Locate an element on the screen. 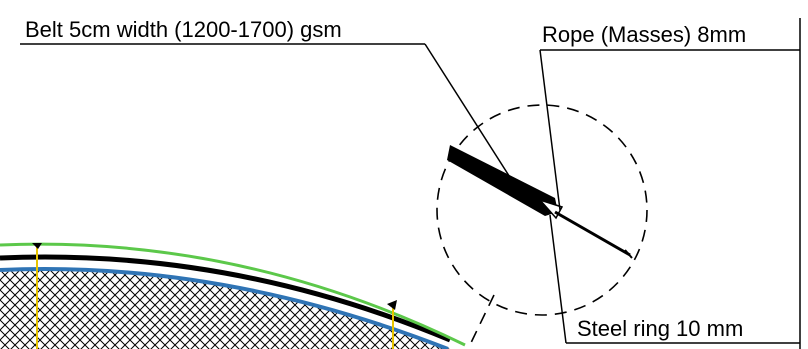 This screenshot has height=349, width=808. belt-detail is located at coordinates (502, 180).